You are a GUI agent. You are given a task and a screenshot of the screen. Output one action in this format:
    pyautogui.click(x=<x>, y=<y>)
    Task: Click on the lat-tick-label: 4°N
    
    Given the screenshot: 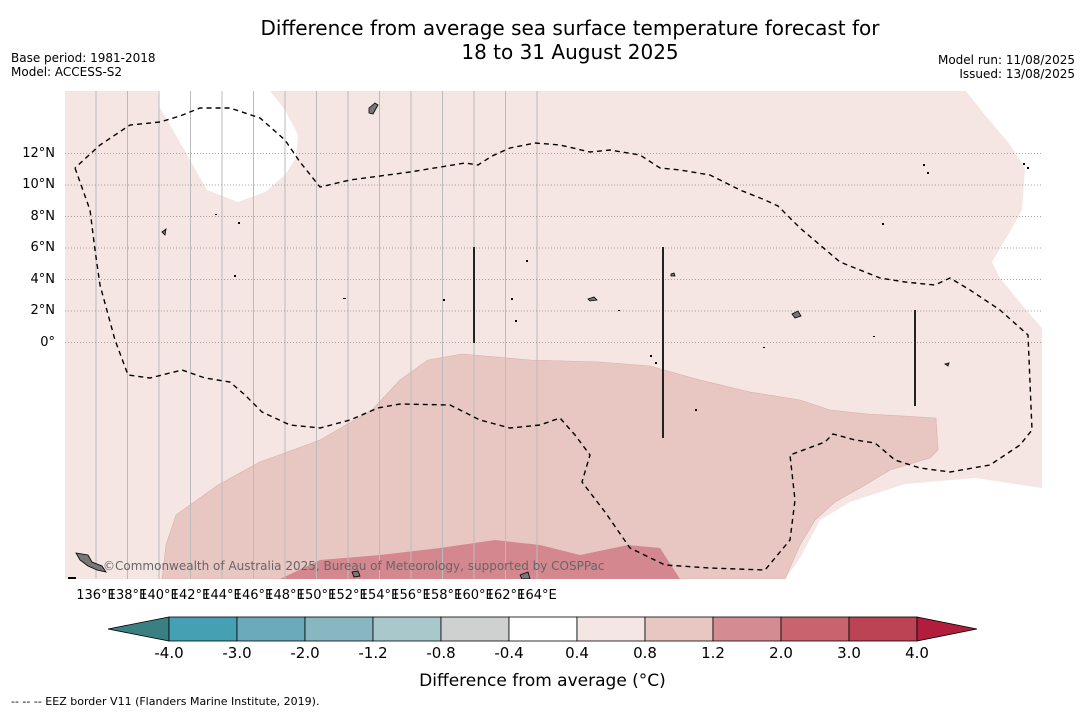 What is the action you would take?
    pyautogui.click(x=43, y=279)
    